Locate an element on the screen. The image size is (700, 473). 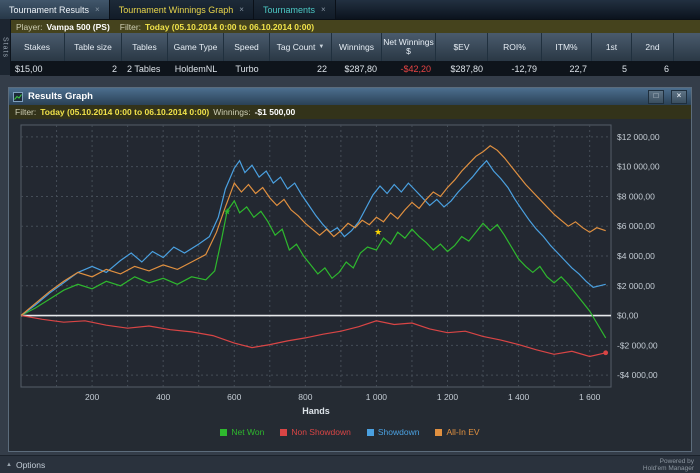
results-graph-titlebar: Results Graph □ × is located at coordinates (350, 96).